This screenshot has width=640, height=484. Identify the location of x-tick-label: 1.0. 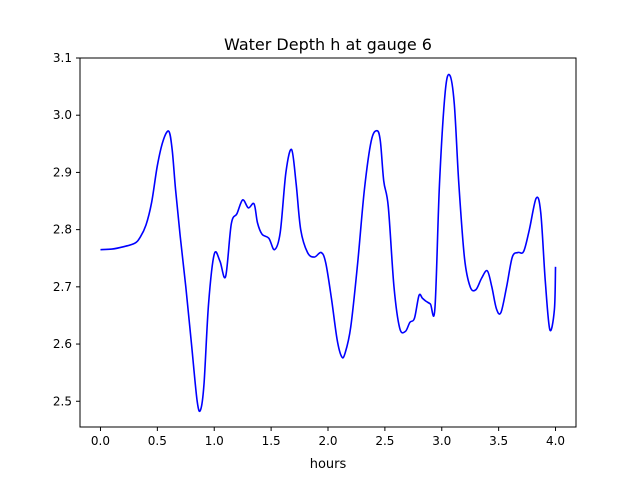
(214, 441).